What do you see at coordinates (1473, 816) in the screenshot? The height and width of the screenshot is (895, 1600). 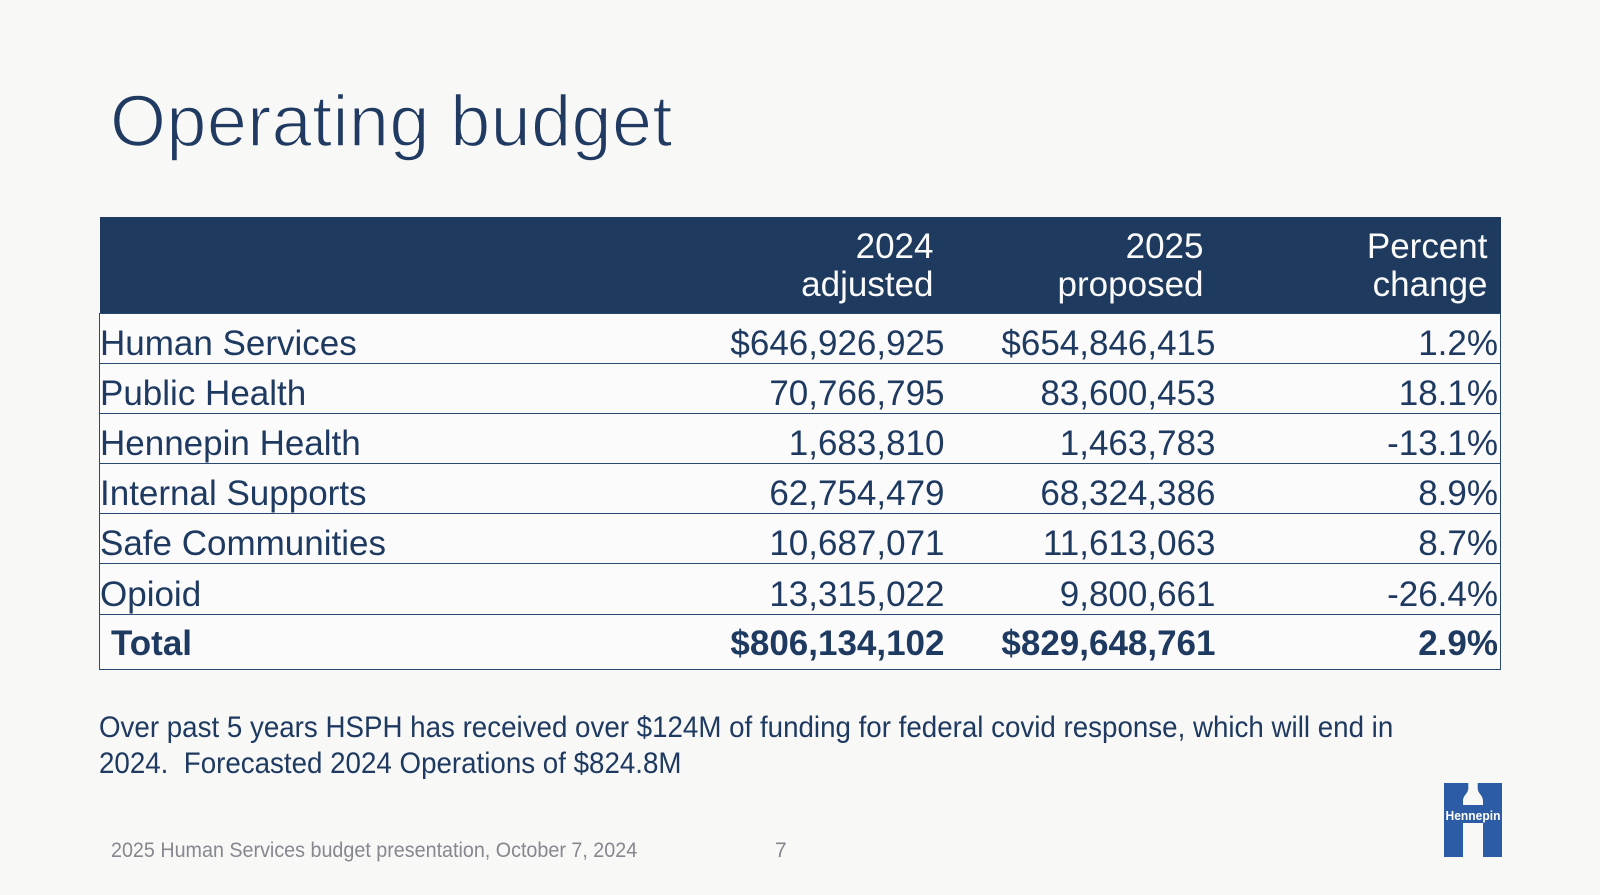 I see `svg-text: Hennepin` at bounding box center [1473, 816].